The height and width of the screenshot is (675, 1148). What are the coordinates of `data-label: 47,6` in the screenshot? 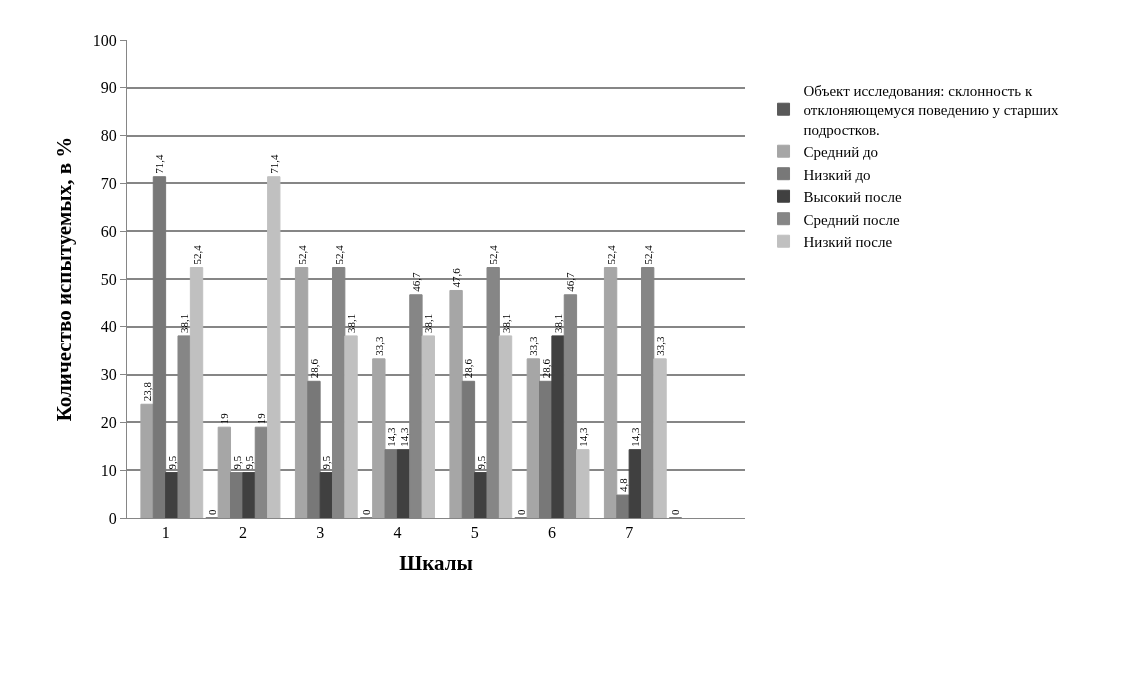 It's located at (456, 277).